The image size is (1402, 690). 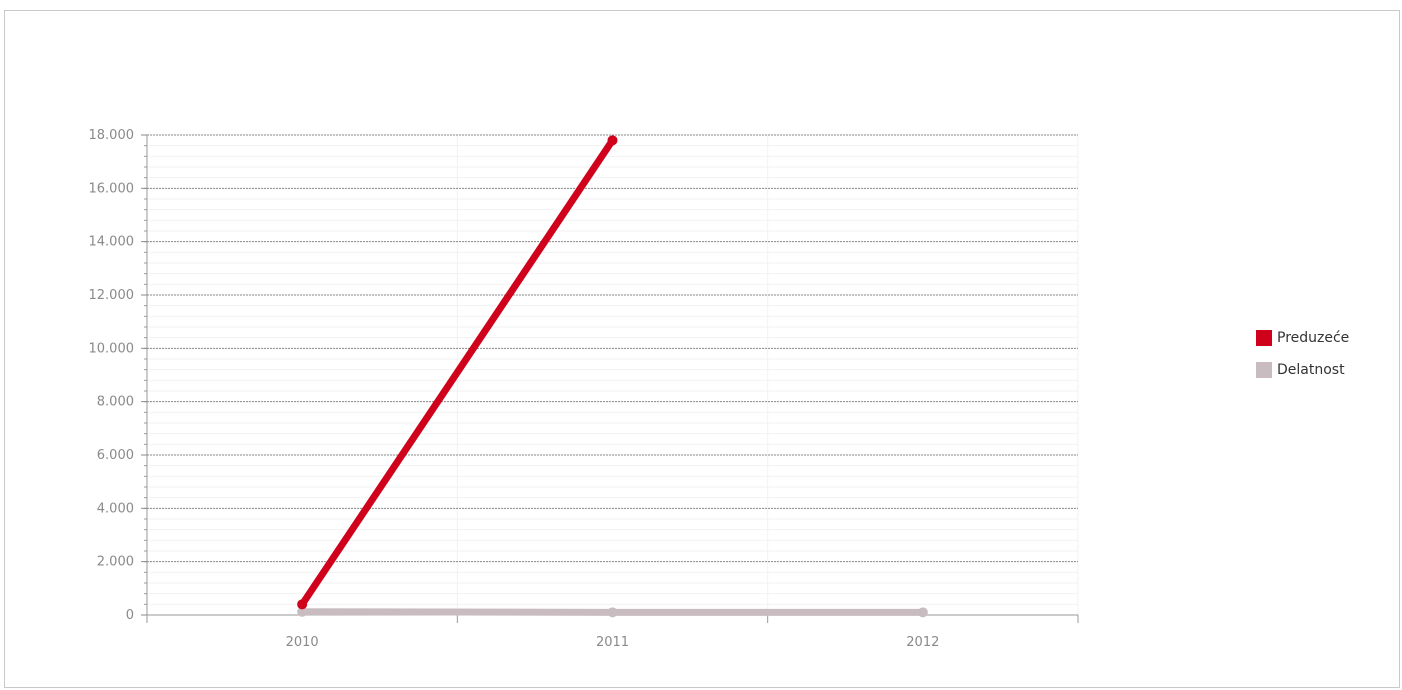 What do you see at coordinates (130, 615) in the screenshot?
I see `y-tick-label: 0` at bounding box center [130, 615].